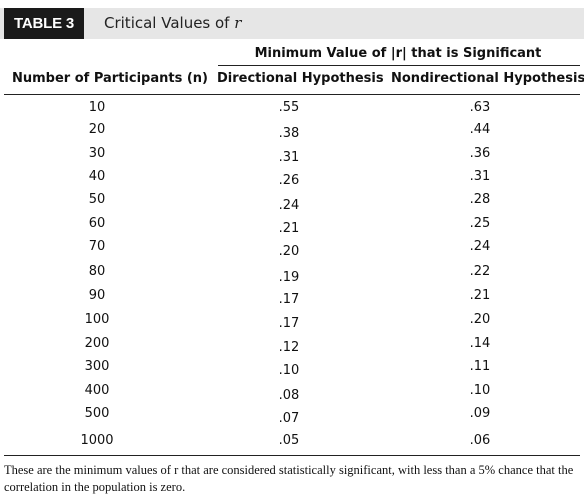 The width and height of the screenshot is (584, 500). What do you see at coordinates (97, 390) in the screenshot?
I see `cell-participants: 400` at bounding box center [97, 390].